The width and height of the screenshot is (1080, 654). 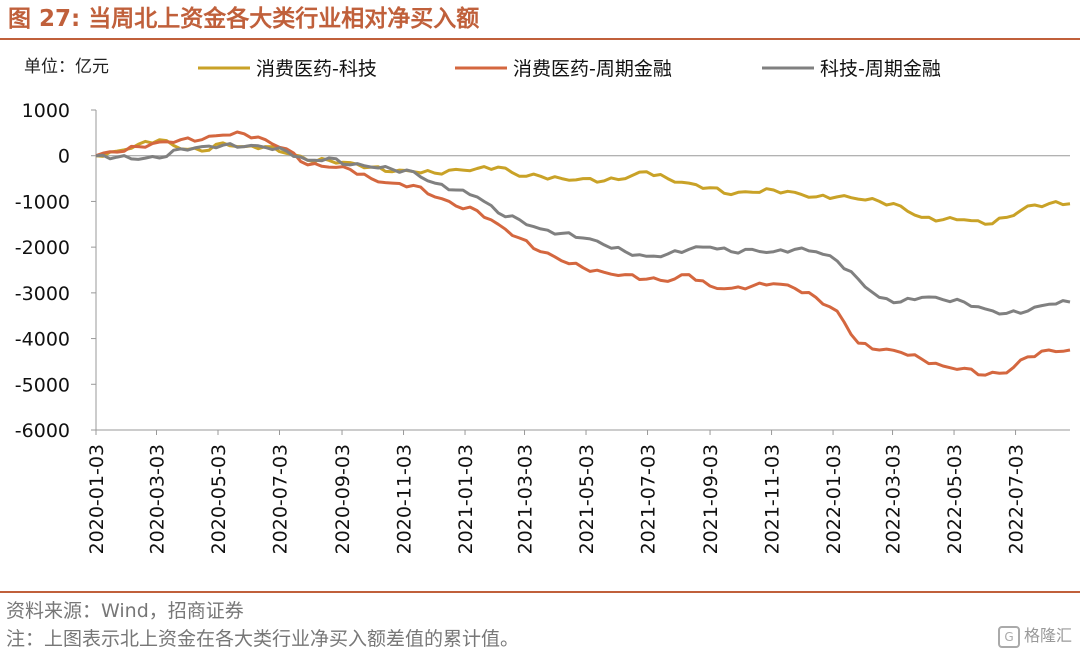 I want to click on y-tick-label: -2000, so click(x=42, y=248).